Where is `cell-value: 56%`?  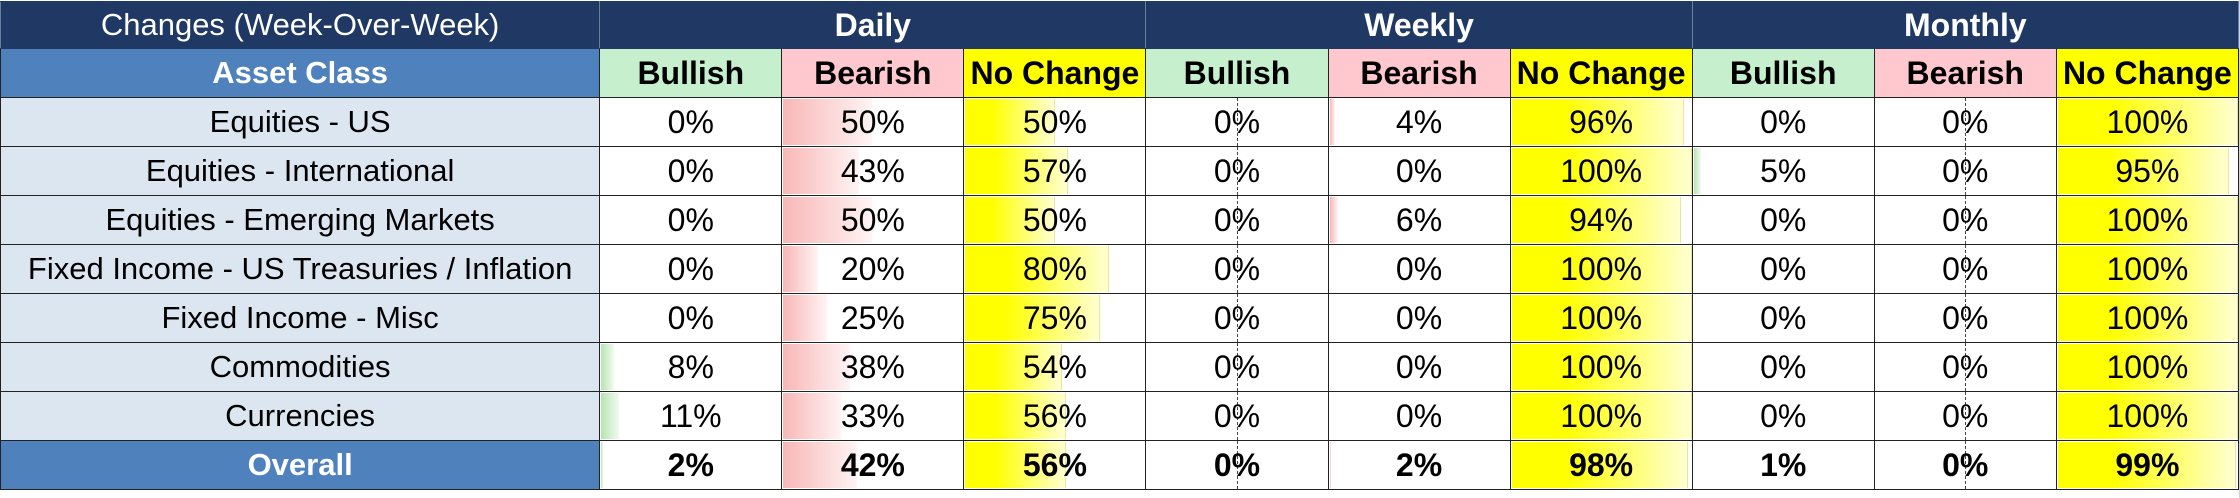
cell-value: 56% is located at coordinates (1054, 464).